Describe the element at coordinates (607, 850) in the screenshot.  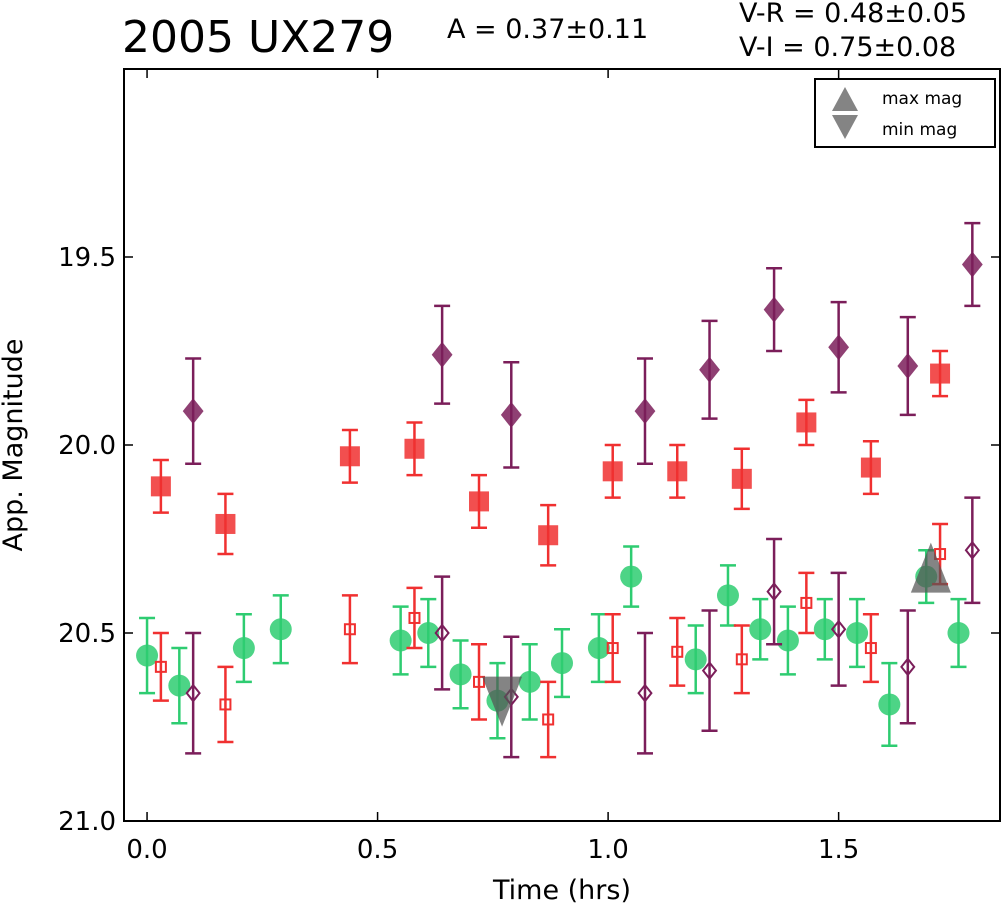
I see `x-tick-label: 1.0` at that location.